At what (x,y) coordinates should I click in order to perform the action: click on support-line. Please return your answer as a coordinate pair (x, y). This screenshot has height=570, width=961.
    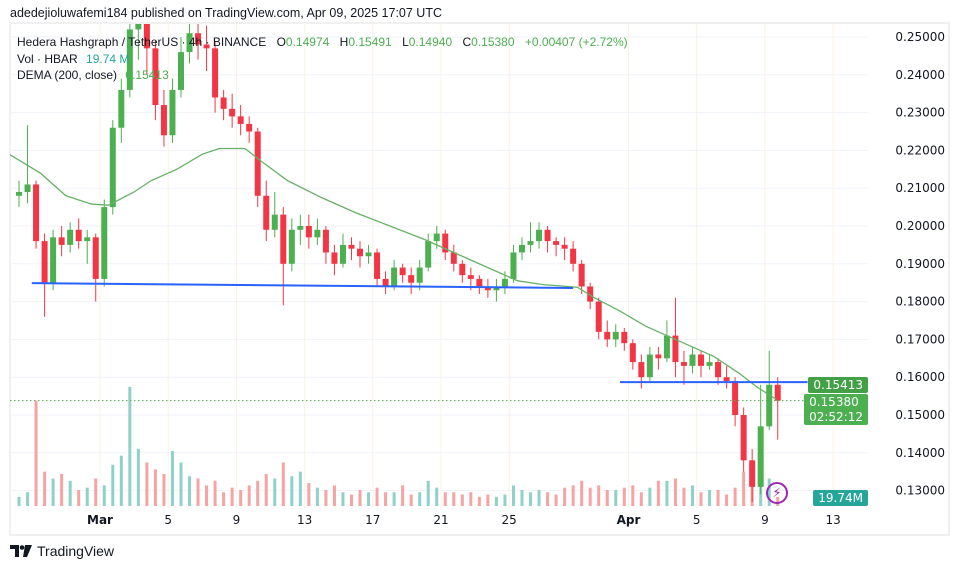
    Looking at the image, I should click on (302, 285).